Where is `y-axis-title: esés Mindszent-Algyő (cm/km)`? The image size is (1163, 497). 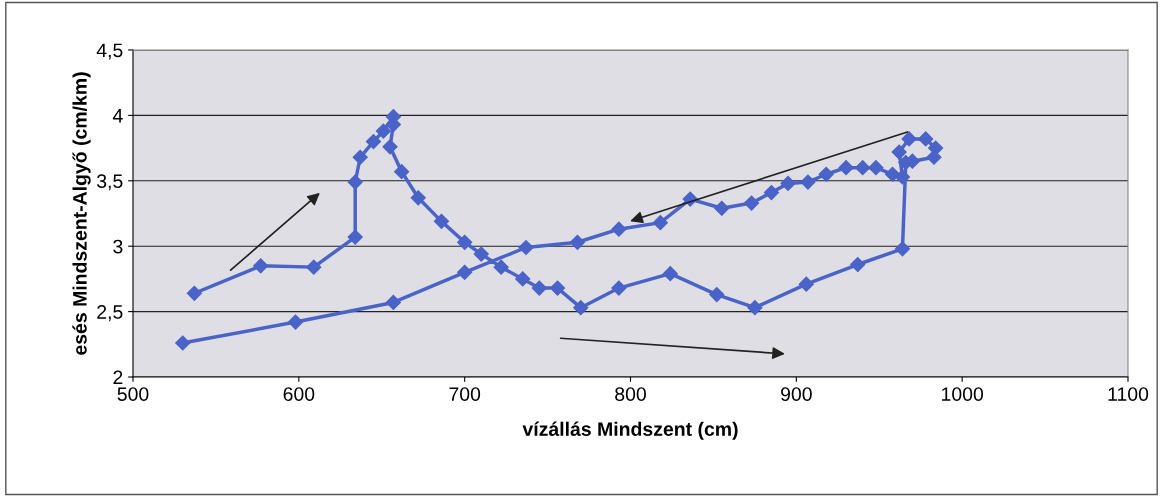
y-axis-title: esés Mindszent-Algyő (cm/km) is located at coordinates (81, 213).